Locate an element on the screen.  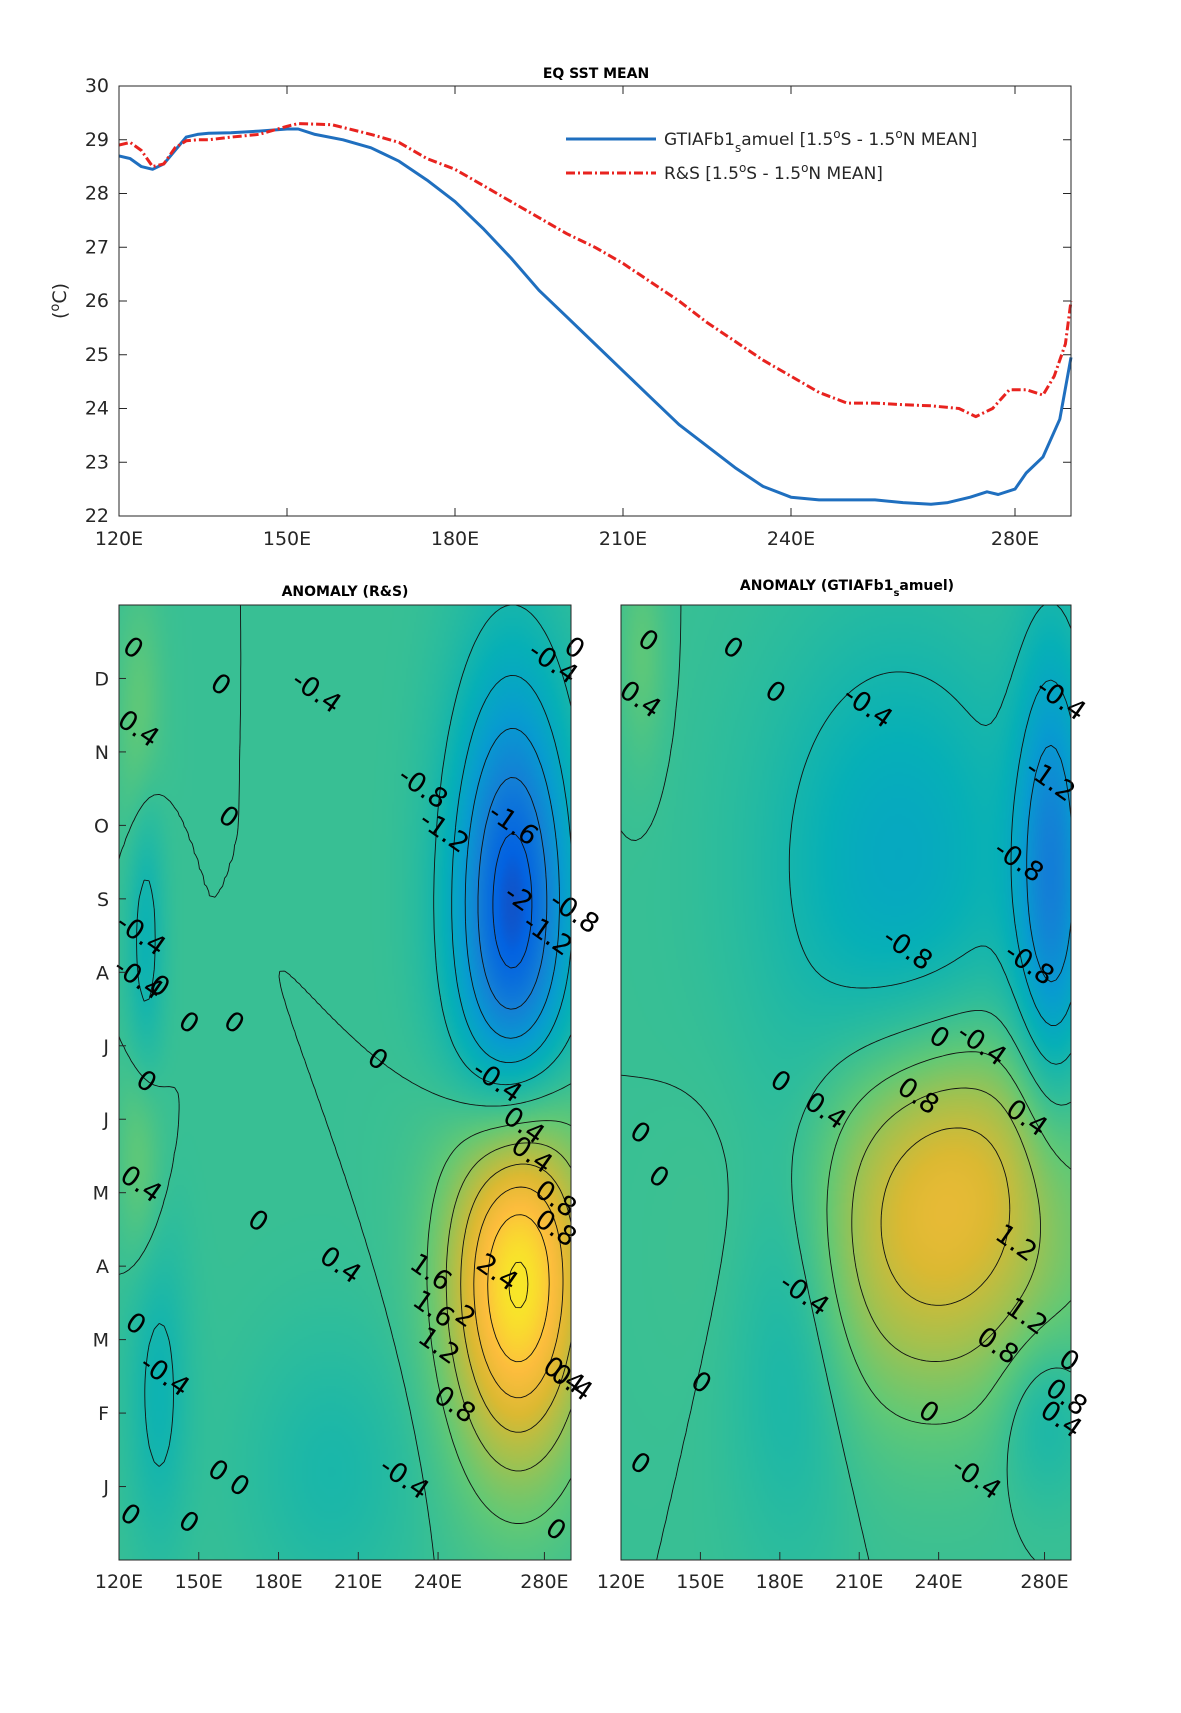
anomaly-rs-x-ticks: 120E 150E 180E 210E 240E 280E is located at coordinates (332, 1572).